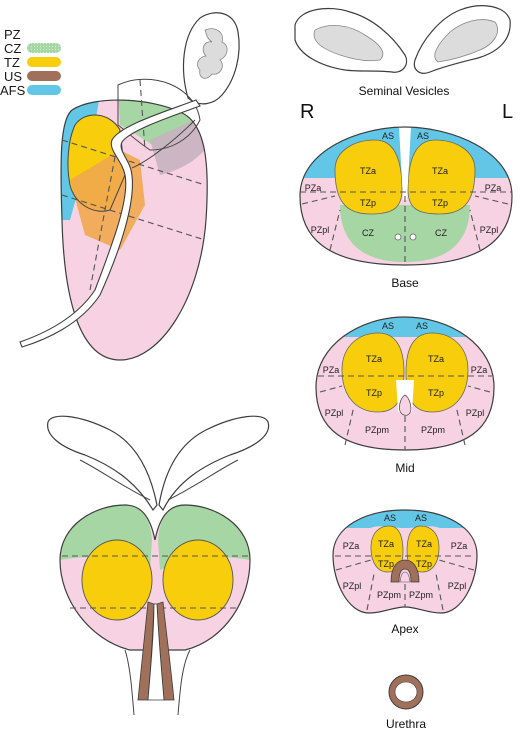 This screenshot has height=732, width=526. I want to click on caption-urethra: Urethra, so click(406, 724).